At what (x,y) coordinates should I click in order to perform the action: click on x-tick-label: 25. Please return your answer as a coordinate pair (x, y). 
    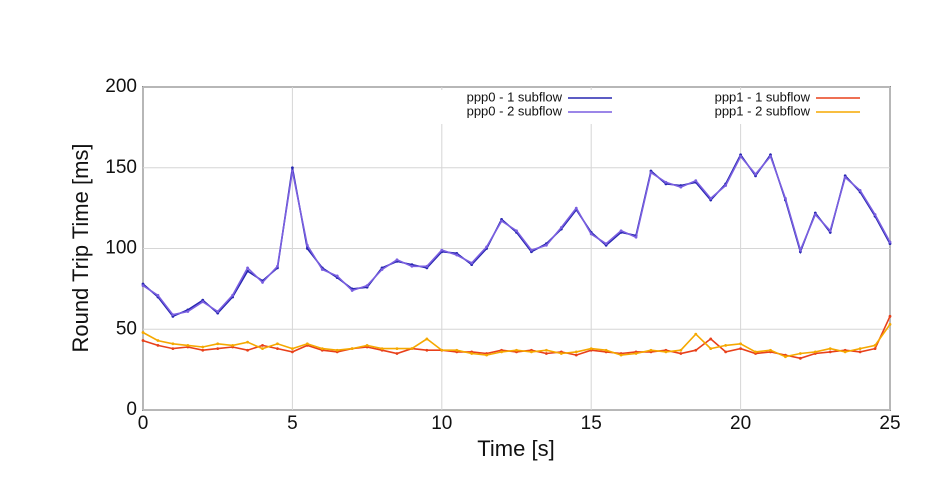
    Looking at the image, I should click on (889, 423).